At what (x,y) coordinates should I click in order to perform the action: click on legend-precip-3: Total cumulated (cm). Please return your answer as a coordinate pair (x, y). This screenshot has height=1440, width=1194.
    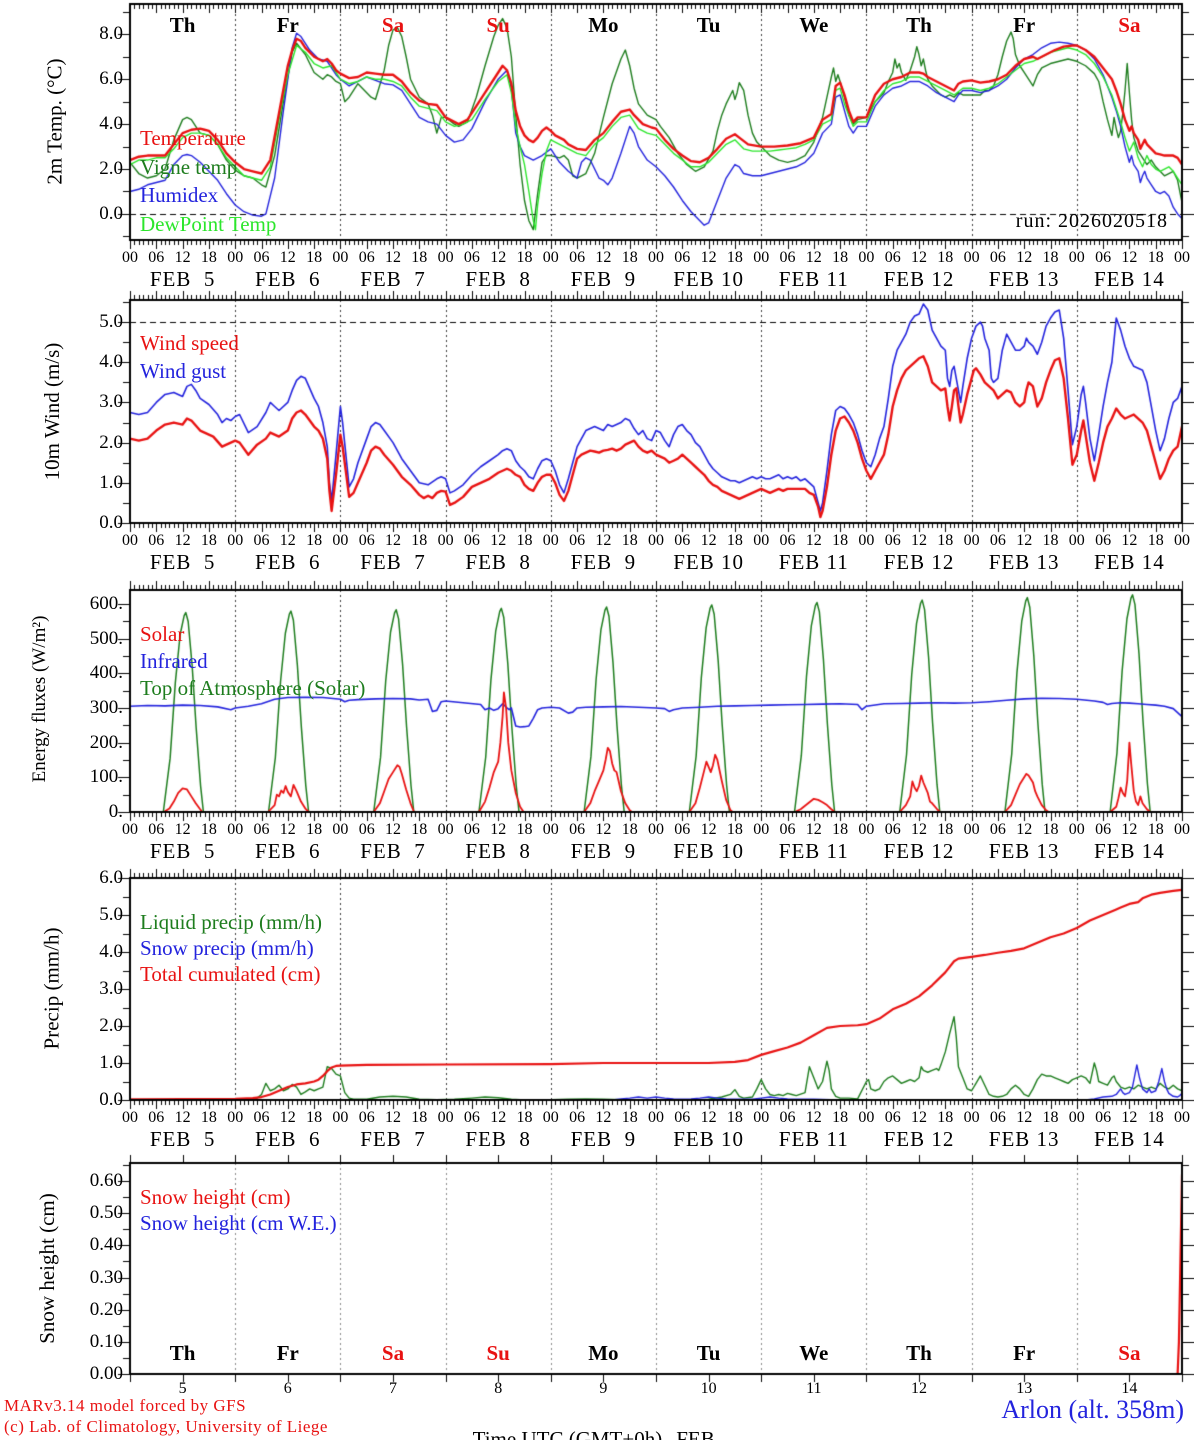
    Looking at the image, I should click on (230, 974).